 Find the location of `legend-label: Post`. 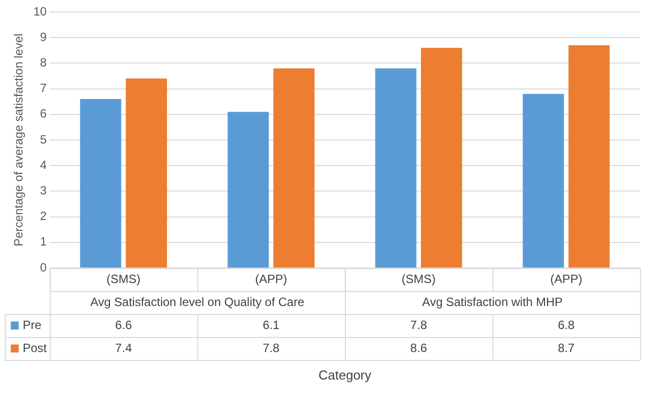

legend-label: Post is located at coordinates (35, 347).